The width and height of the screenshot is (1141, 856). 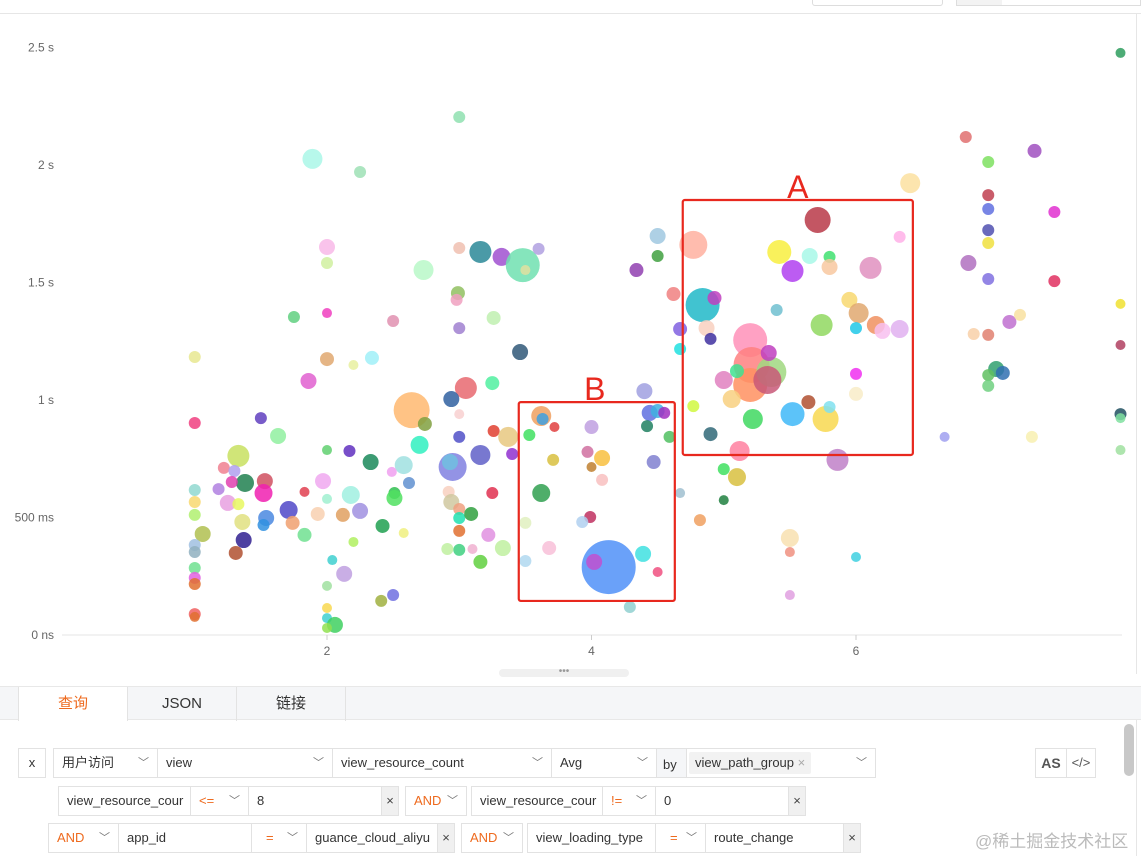 I want to click on y-tick-label: 2 s, so click(x=46, y=165).